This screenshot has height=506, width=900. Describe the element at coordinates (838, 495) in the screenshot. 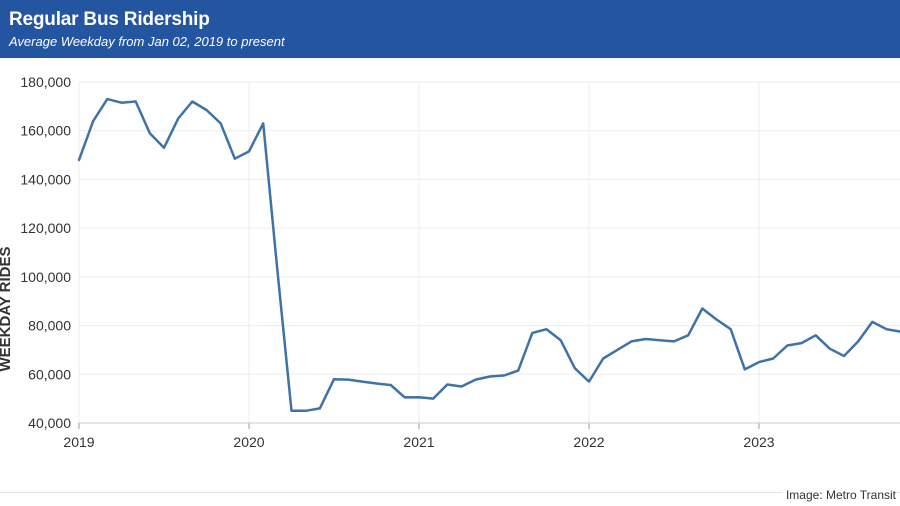

I see `image-credit: Image: Metro Transit` at that location.